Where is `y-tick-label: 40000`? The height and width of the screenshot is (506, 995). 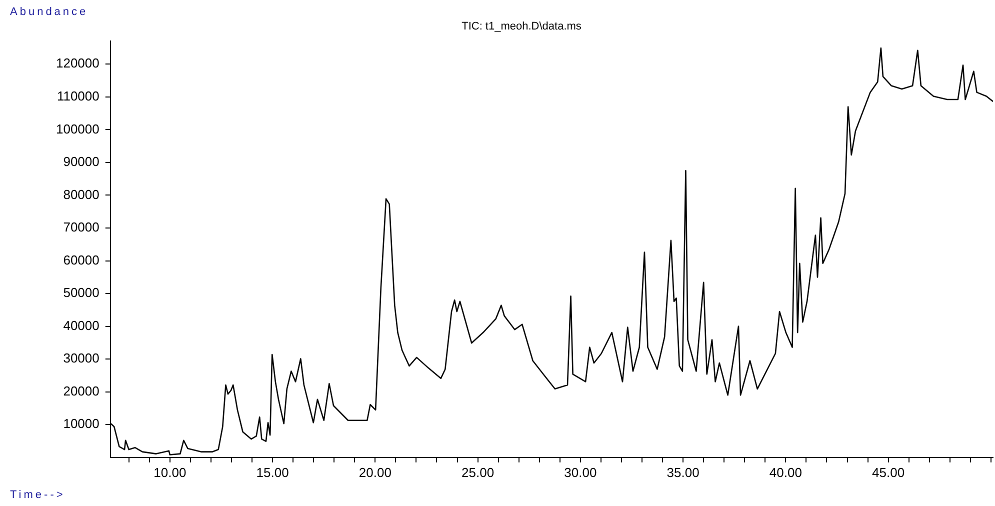 y-tick-label: 40000 is located at coordinates (81, 325).